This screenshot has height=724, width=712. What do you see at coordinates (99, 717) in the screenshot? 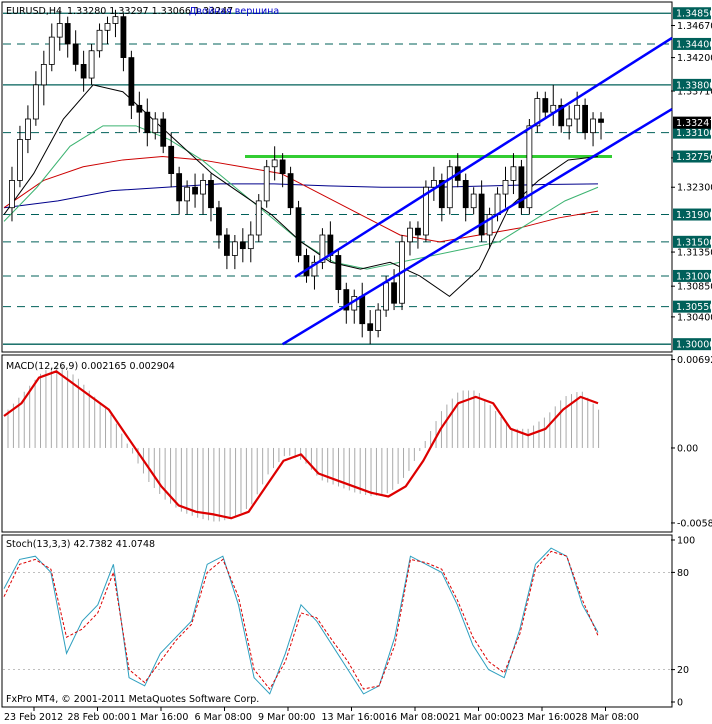
I see `x-tick-label: 28 Feb 00:00` at bounding box center [99, 717].